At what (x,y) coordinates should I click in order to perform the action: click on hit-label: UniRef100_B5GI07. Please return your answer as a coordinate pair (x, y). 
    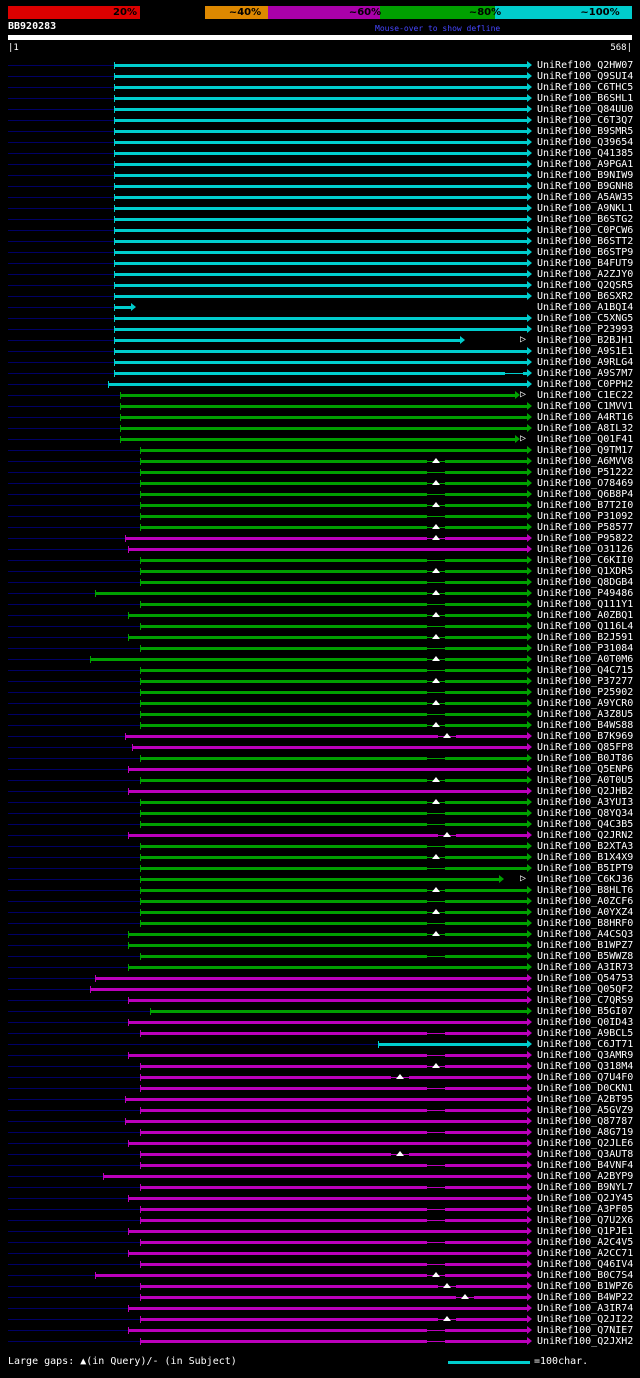
    Looking at the image, I should click on (585, 1011).